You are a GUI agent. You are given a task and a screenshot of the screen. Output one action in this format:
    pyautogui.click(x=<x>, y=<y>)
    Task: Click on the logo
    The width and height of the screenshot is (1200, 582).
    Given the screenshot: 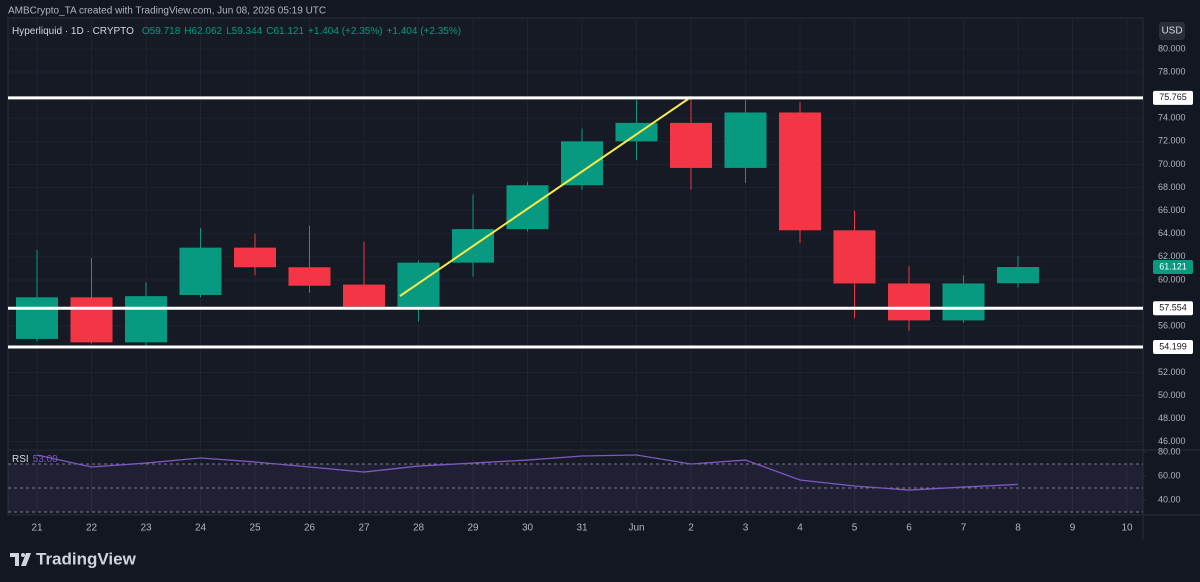 What is the action you would take?
    pyautogui.click(x=20, y=559)
    